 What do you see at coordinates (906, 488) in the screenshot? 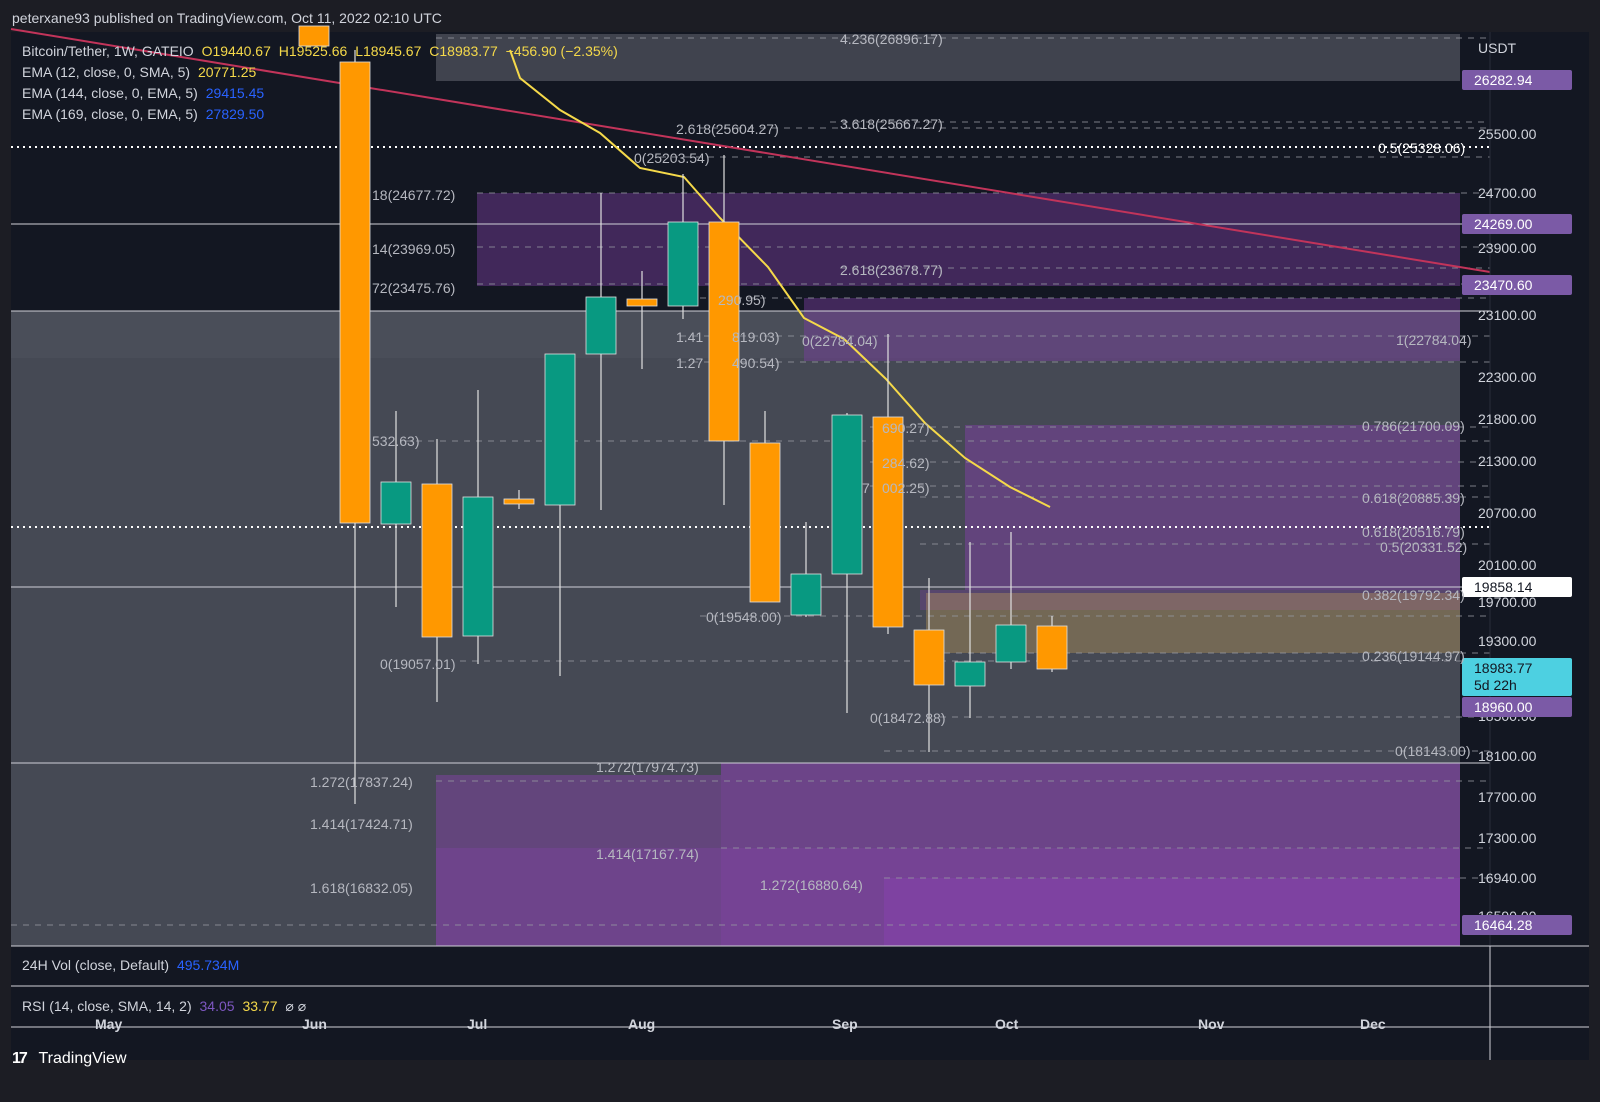
I see `fib-level-label: 002.25)` at bounding box center [906, 488].